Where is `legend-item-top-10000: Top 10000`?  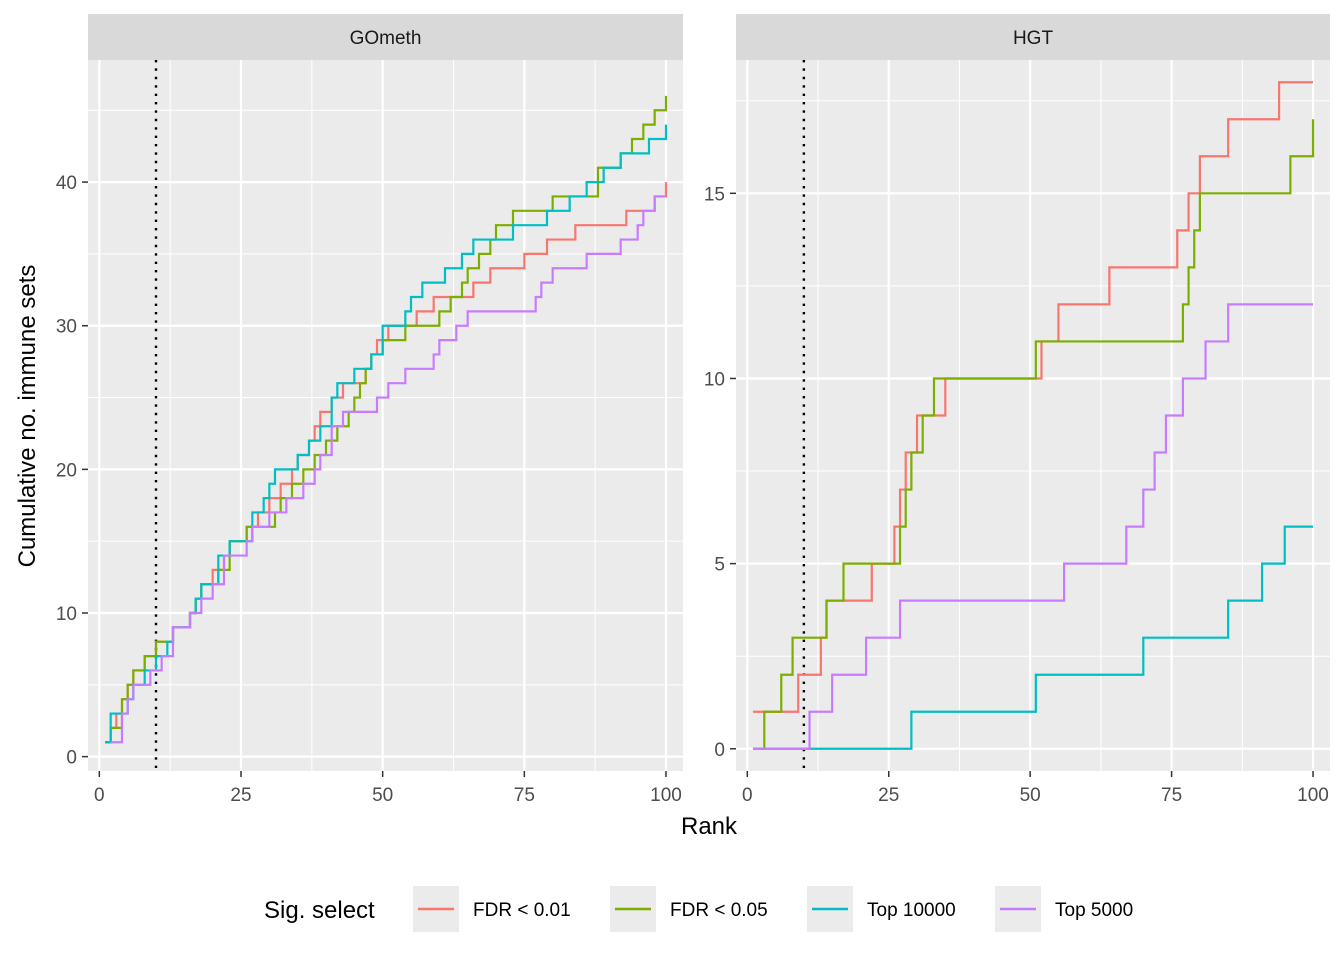
legend-item-top-10000: Top 10000 is located at coordinates (881, 909).